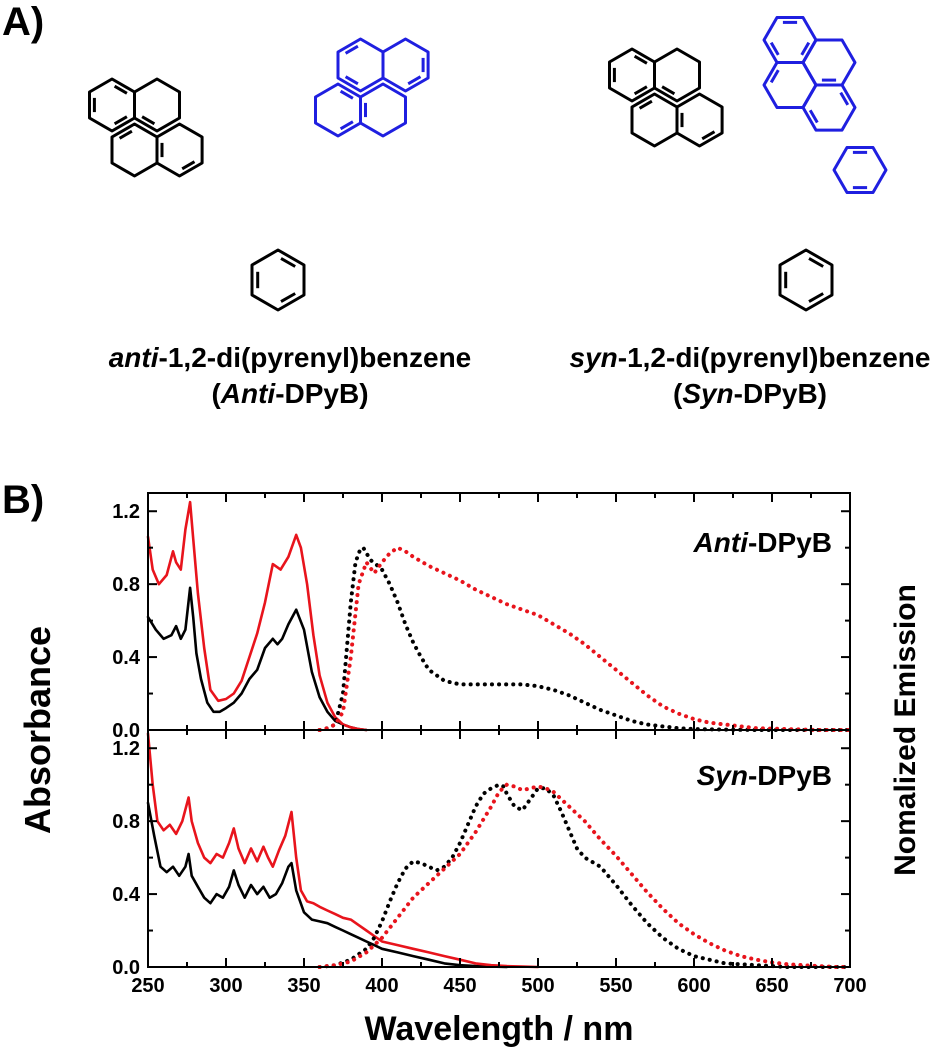  What do you see at coordinates (771, 986) in the screenshot?
I see `x-tick-label: 650` at bounding box center [771, 986].